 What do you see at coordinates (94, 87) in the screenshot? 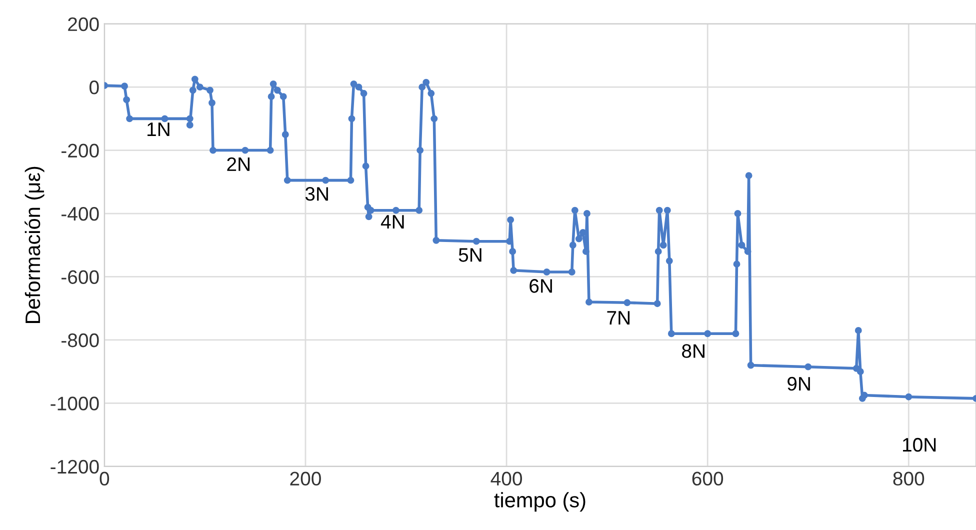
I see `y-tick-label: 0` at bounding box center [94, 87].